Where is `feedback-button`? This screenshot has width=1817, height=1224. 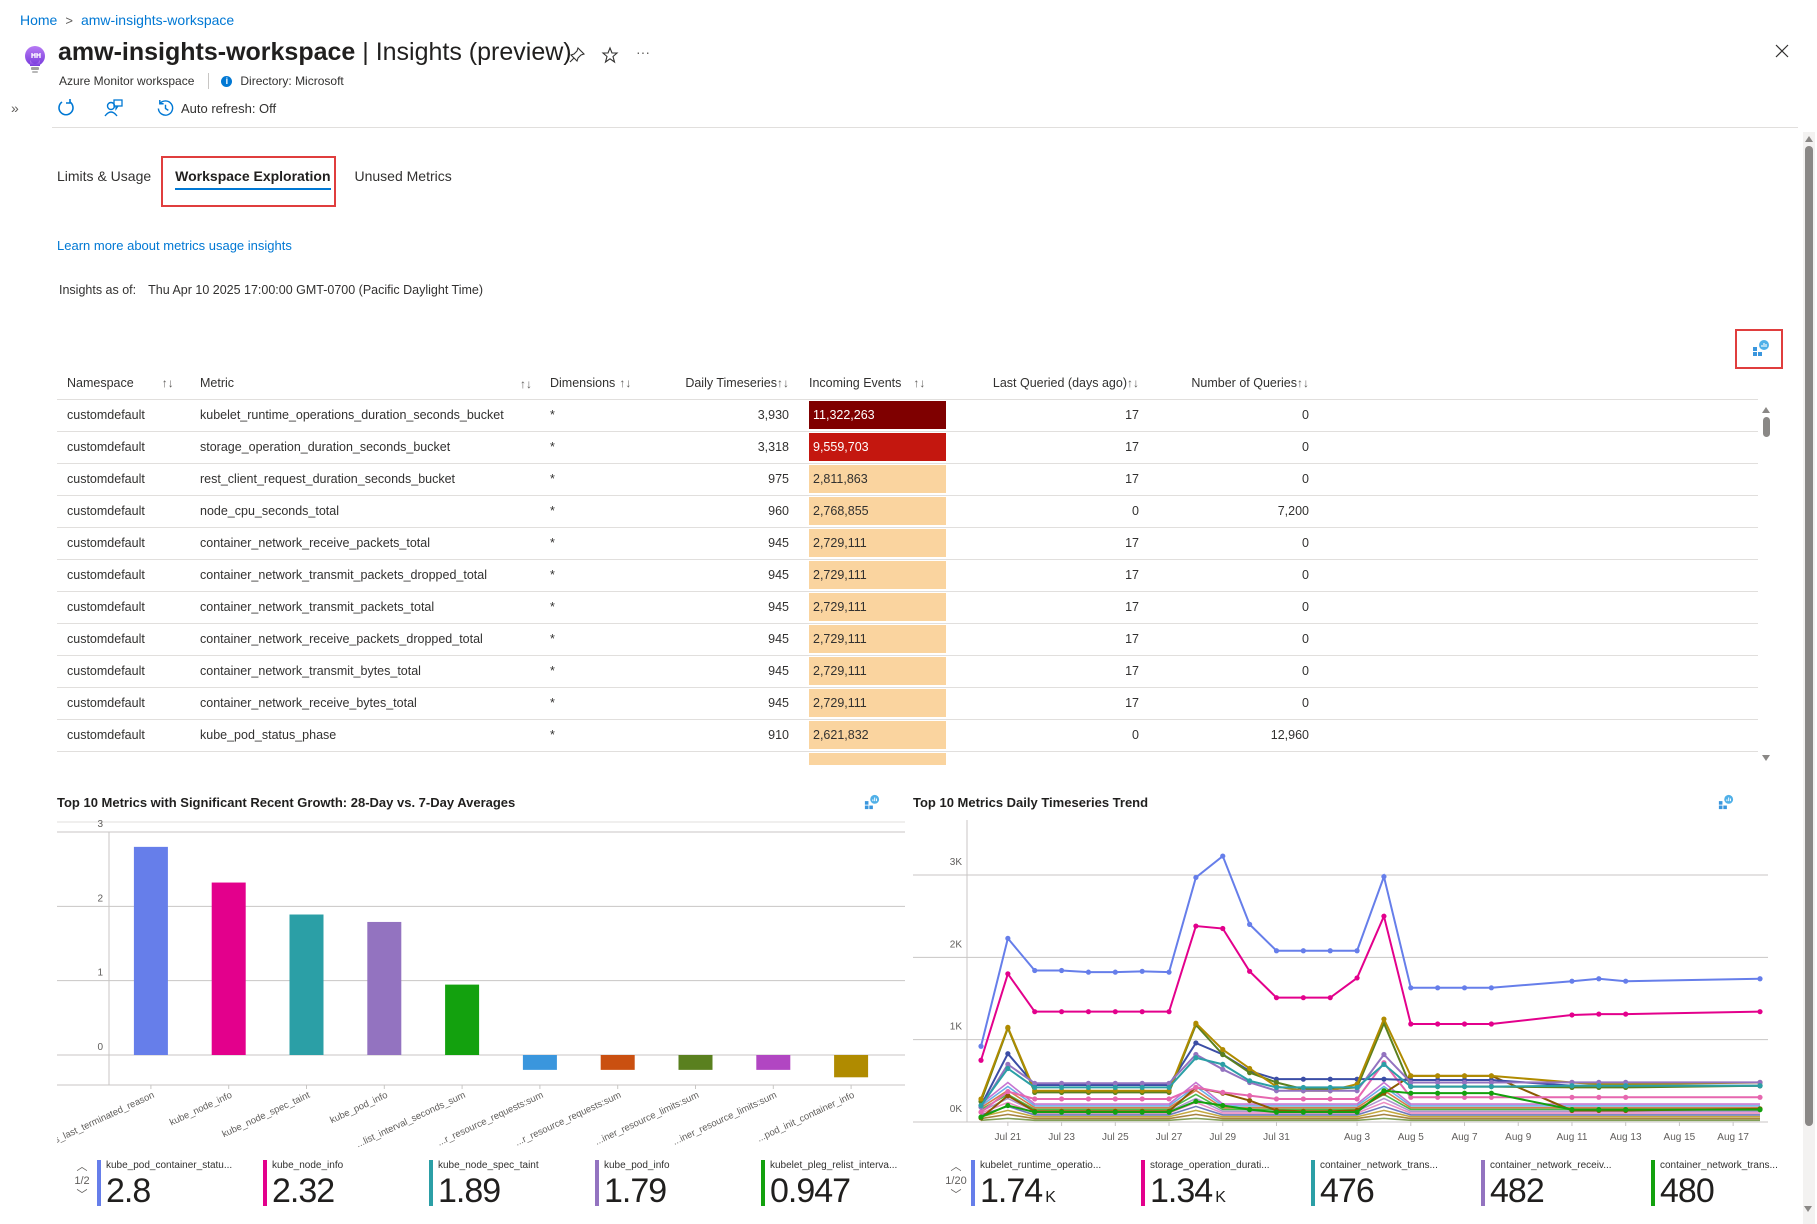
feedback-button is located at coordinates (114, 108).